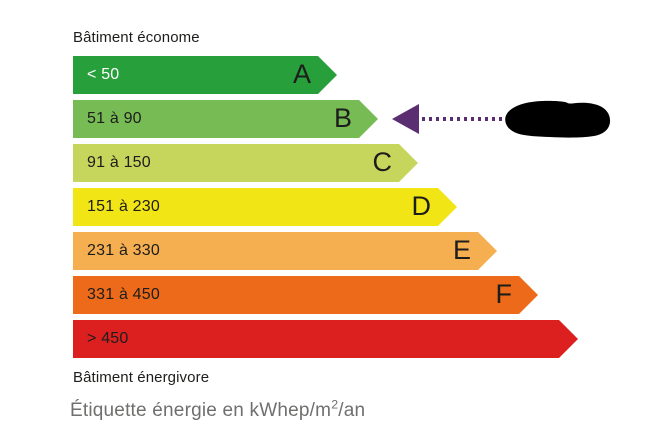  What do you see at coordinates (301, 74) in the screenshot?
I see `bar-class-letter: A` at bounding box center [301, 74].